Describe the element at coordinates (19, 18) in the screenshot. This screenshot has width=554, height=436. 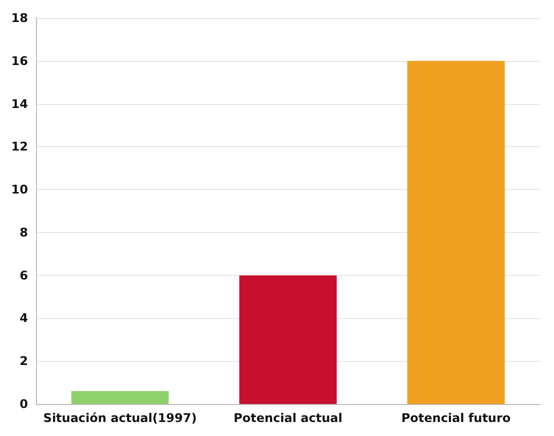
I see `y-tick-label: 18` at that location.